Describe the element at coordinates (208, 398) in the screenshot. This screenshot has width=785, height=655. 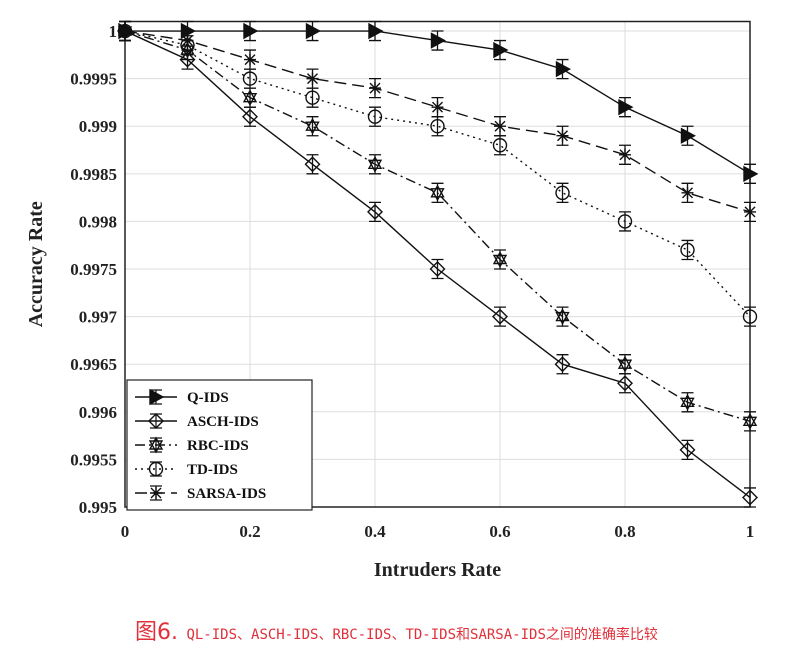
I see `legend-label: Q-IDS` at that location.